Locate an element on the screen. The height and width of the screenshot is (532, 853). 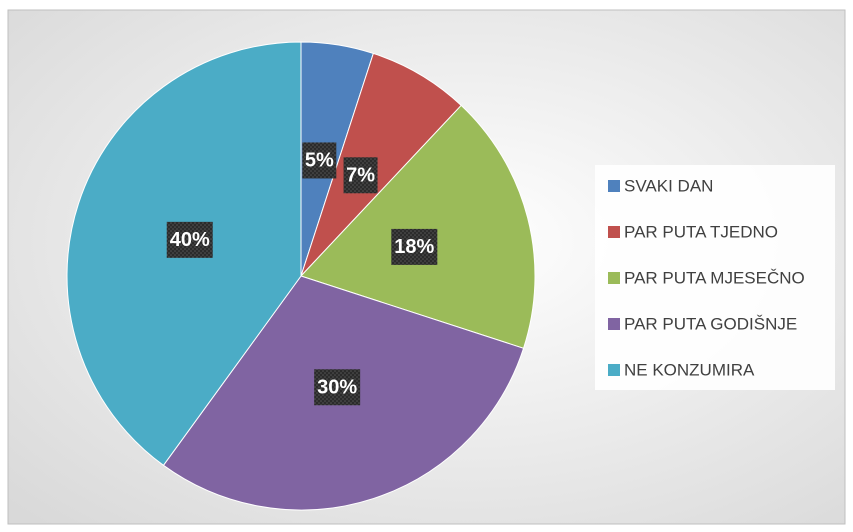
data-label: 7% is located at coordinates (360, 176).